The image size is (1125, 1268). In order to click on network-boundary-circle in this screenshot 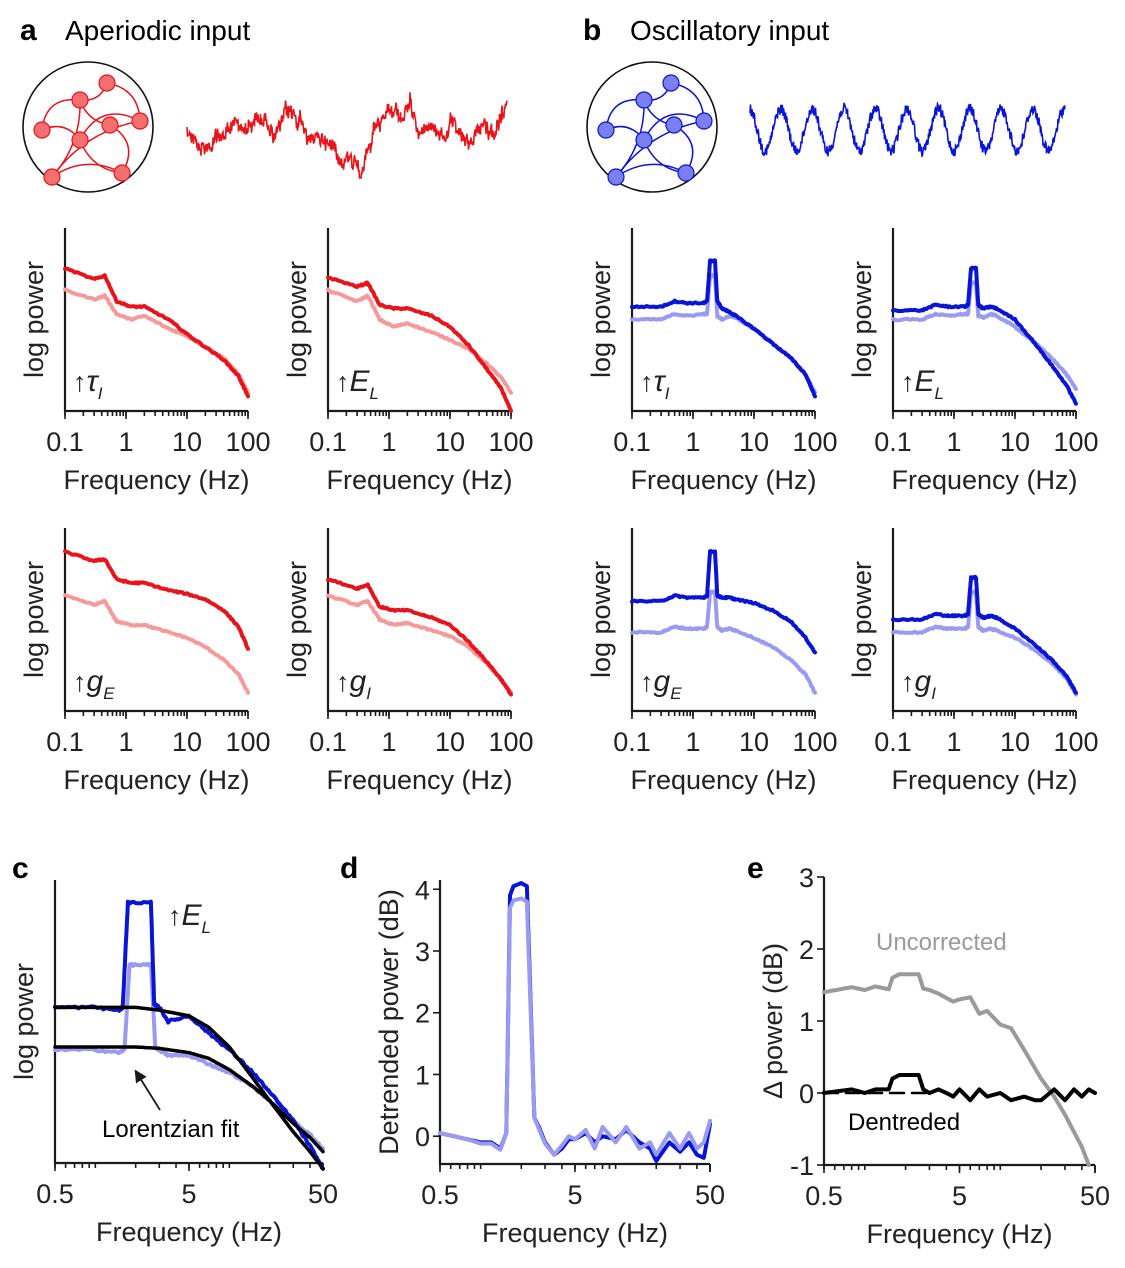, I will do `click(88, 127)`.